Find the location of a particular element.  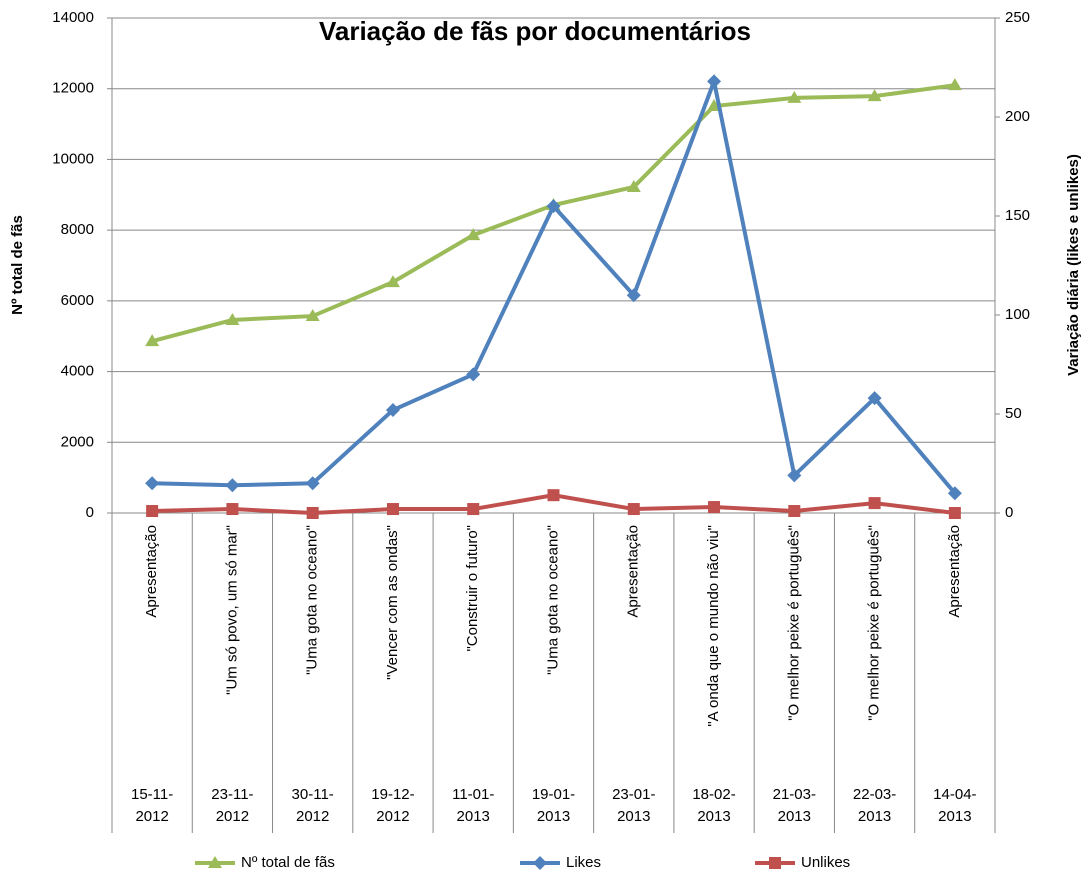

y-tick-label: 12000 is located at coordinates (73, 88).